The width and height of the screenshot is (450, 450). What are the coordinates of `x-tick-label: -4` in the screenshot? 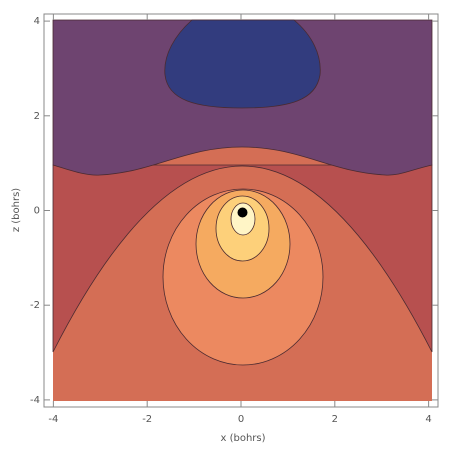 It's located at (53, 419).